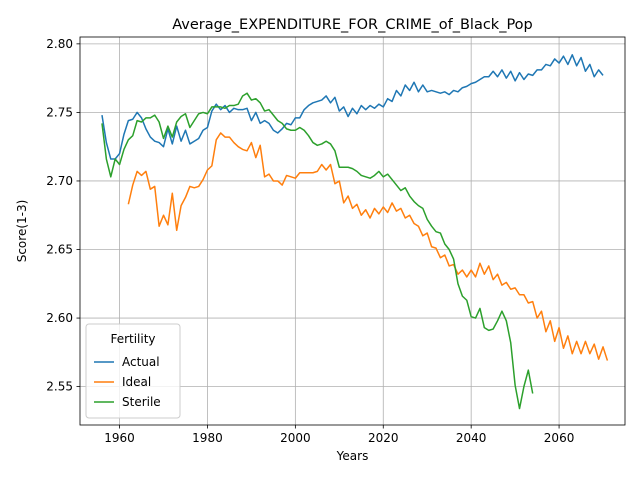  Describe the element at coordinates (22, 231) in the screenshot. I see `y-axis-label: Score(1-3)` at that location.